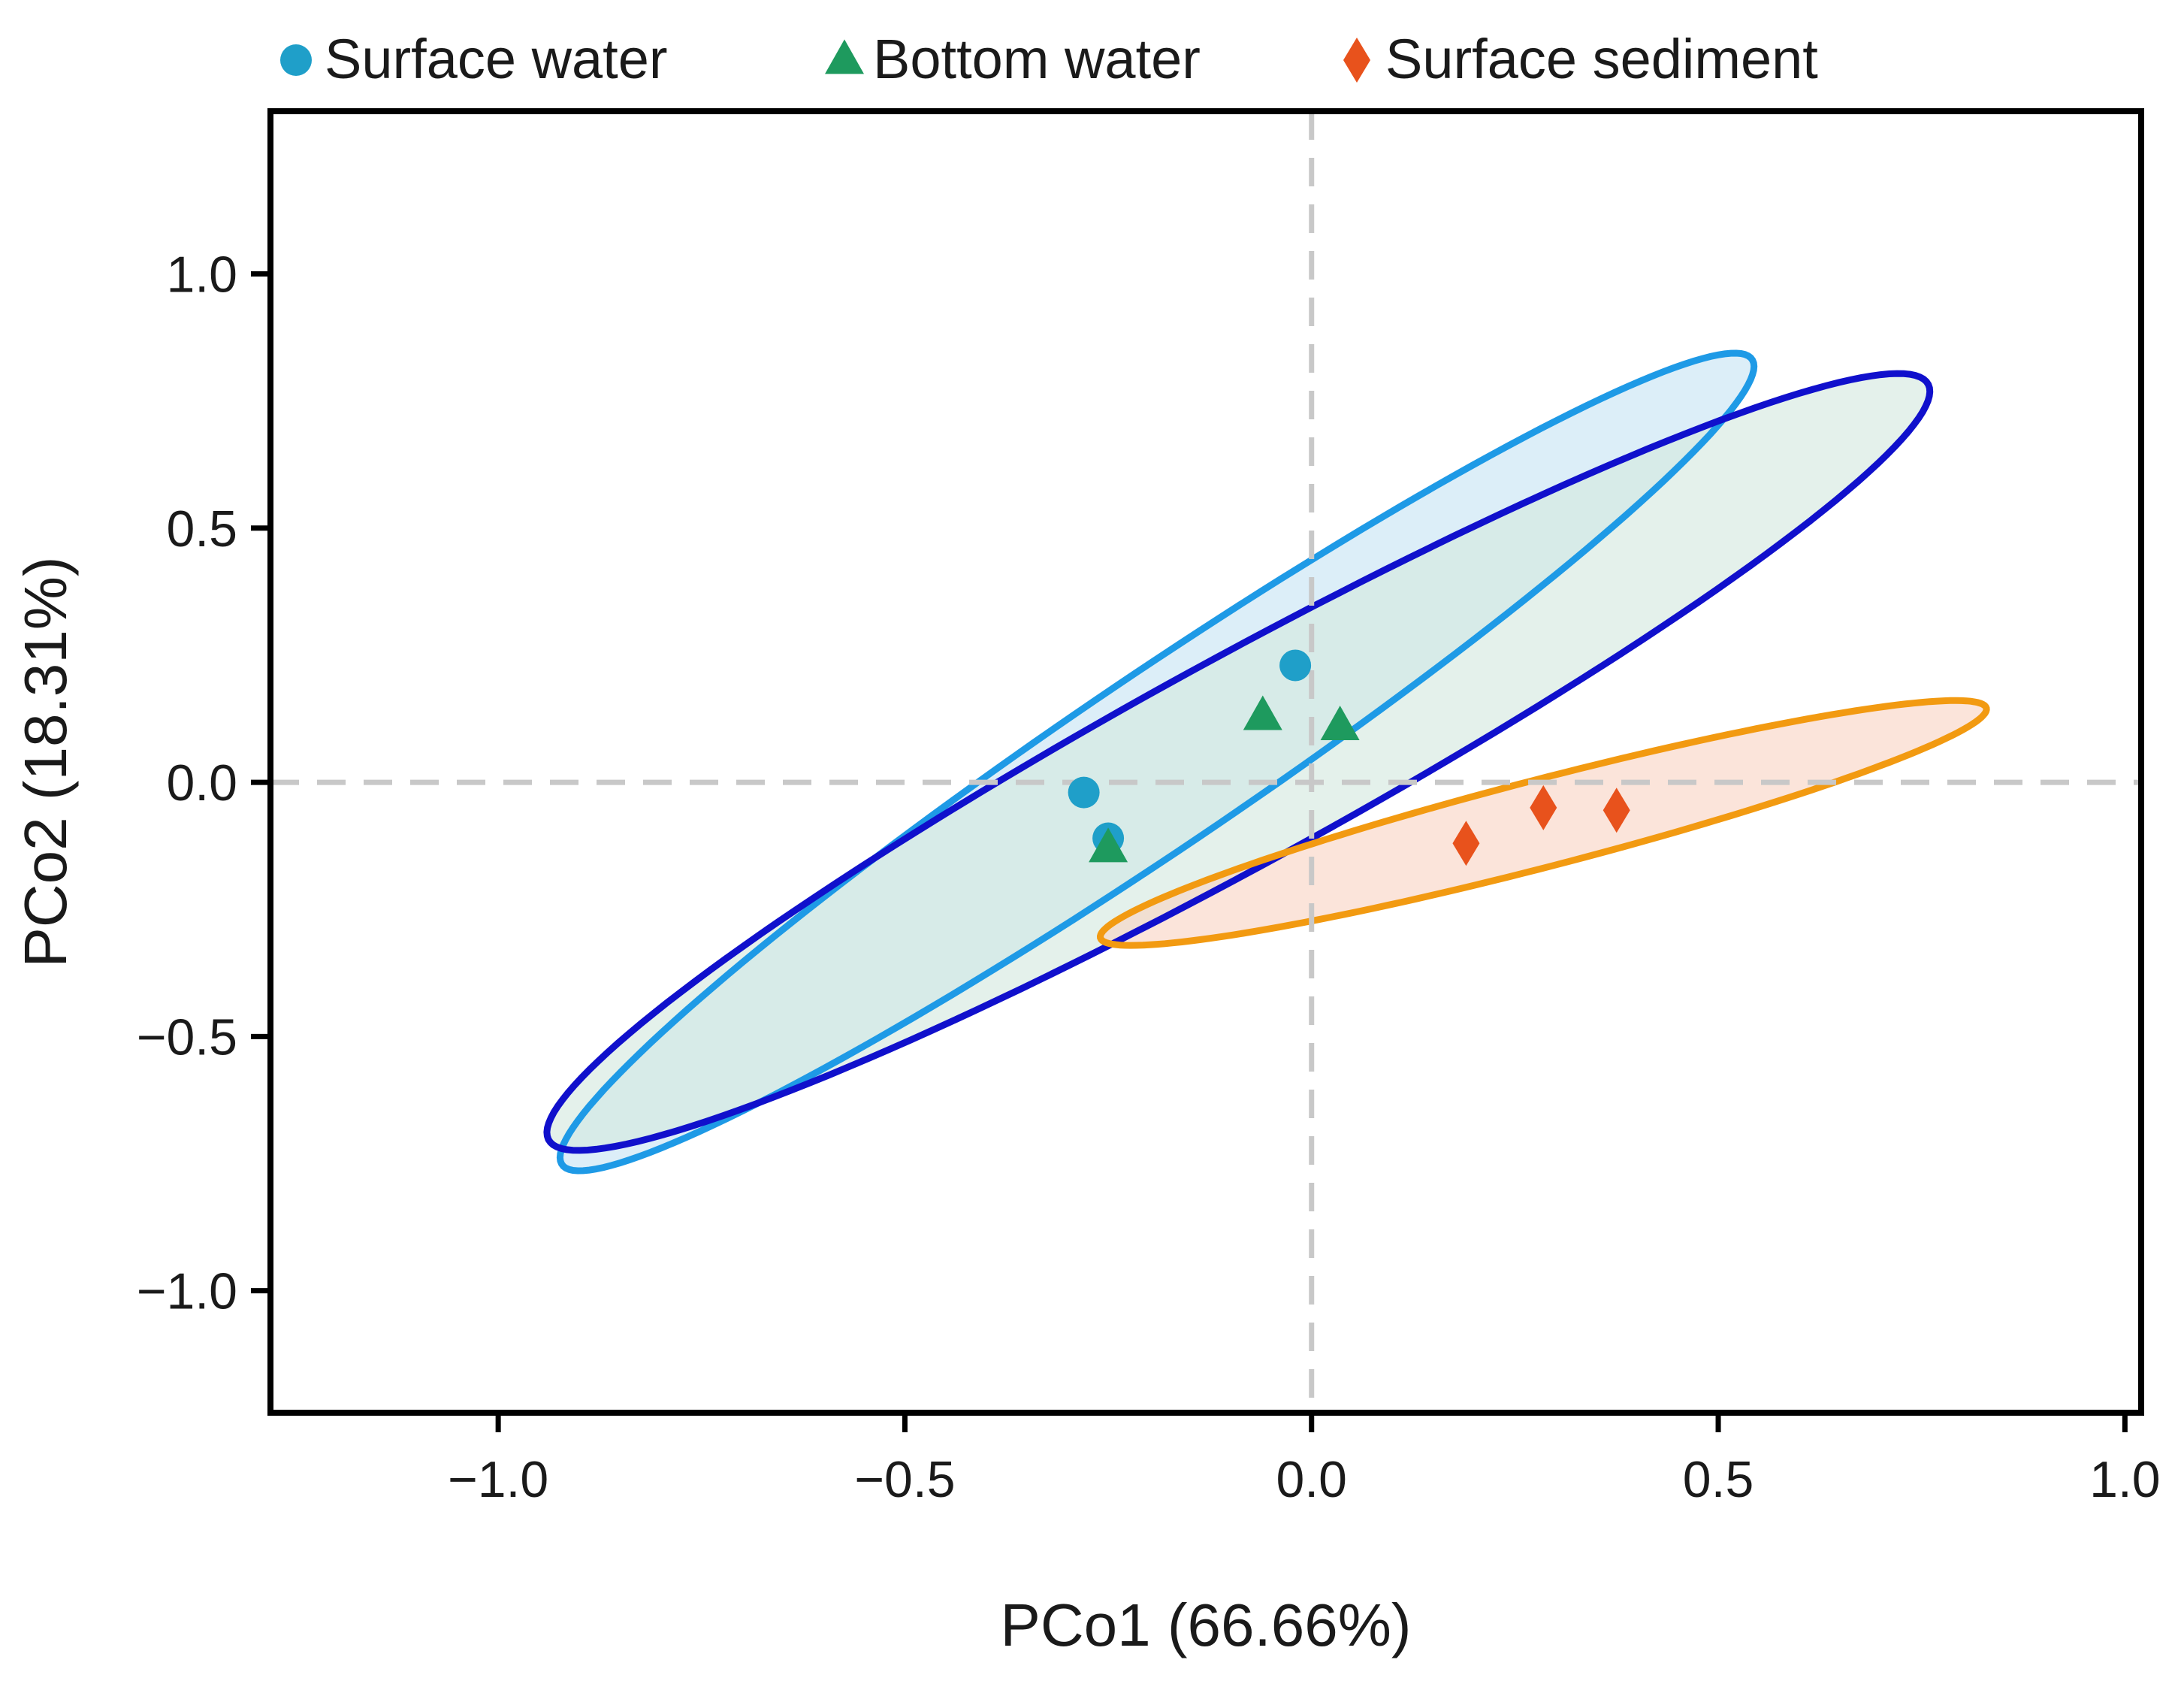  I want to click on x-tick-label: 0.0, so click(1311, 1479).